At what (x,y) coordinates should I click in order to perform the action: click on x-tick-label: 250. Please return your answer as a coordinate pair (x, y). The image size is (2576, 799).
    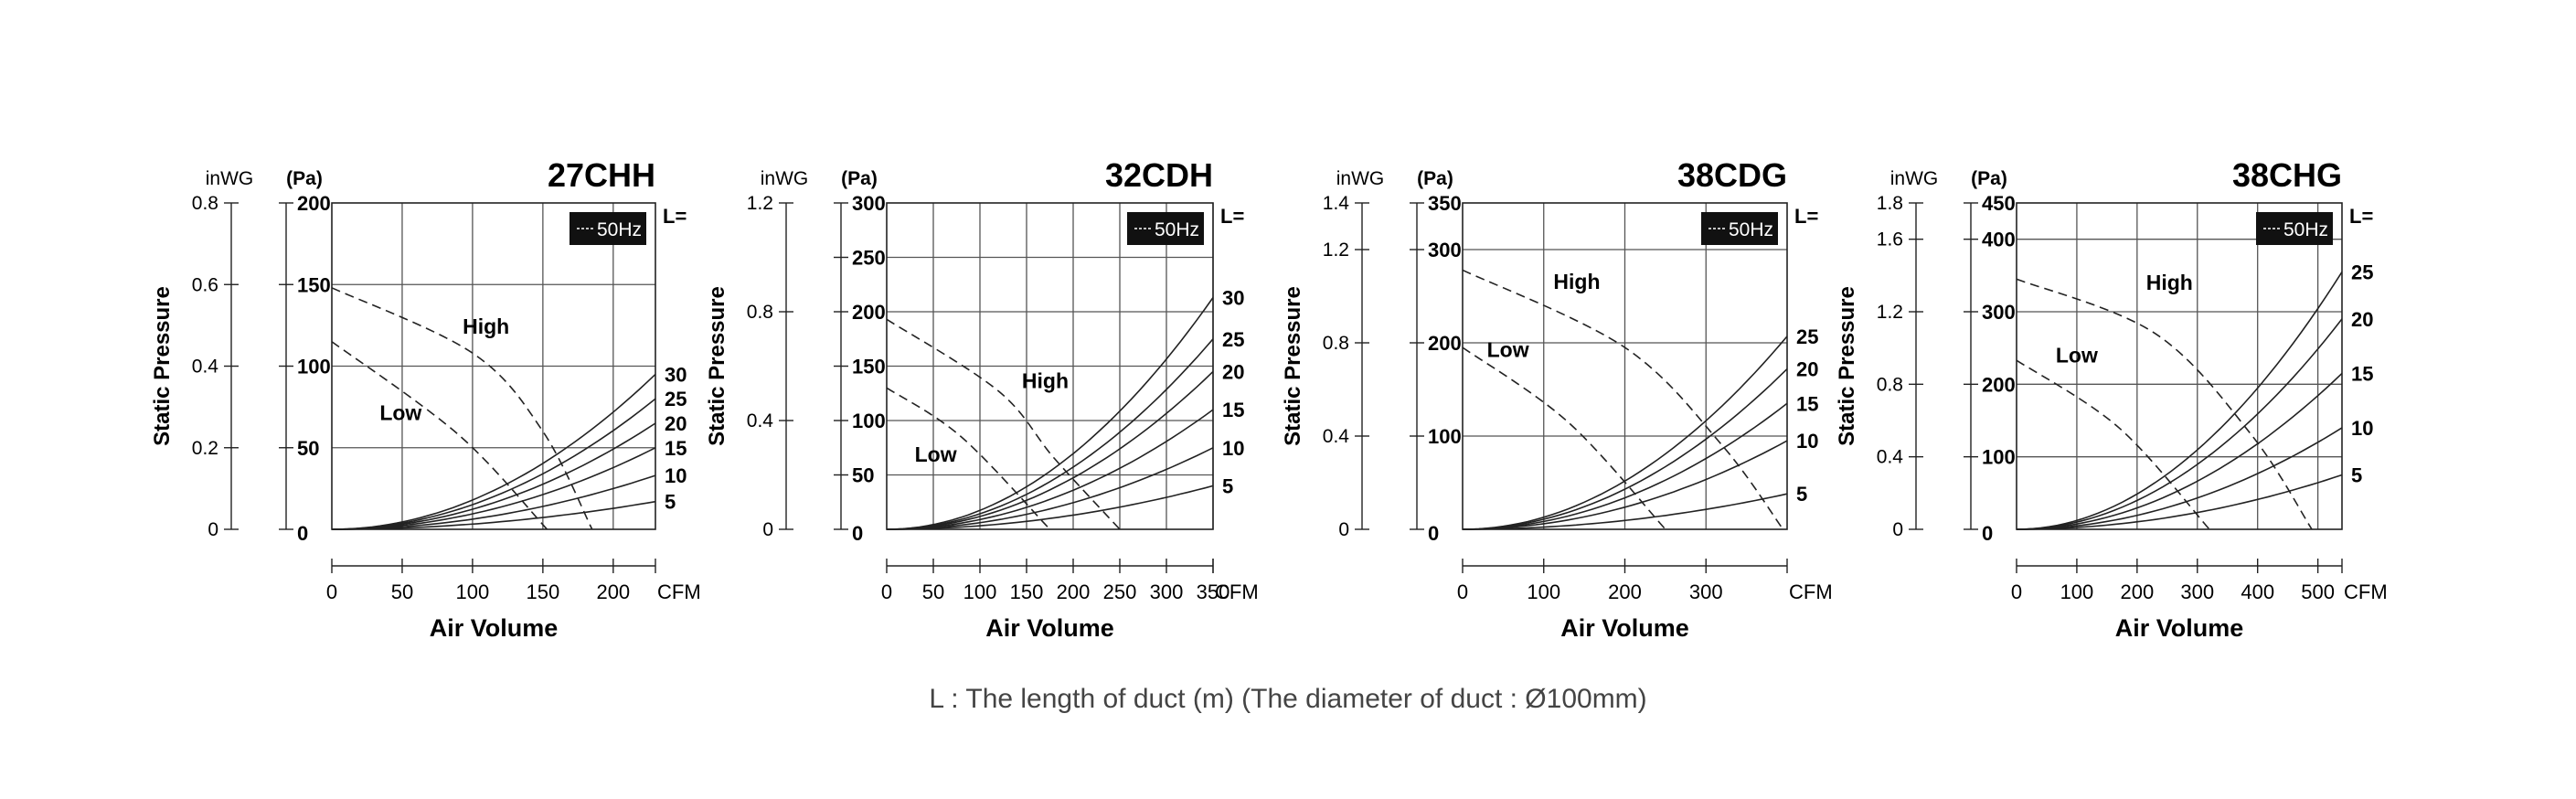
    Looking at the image, I should click on (1120, 592).